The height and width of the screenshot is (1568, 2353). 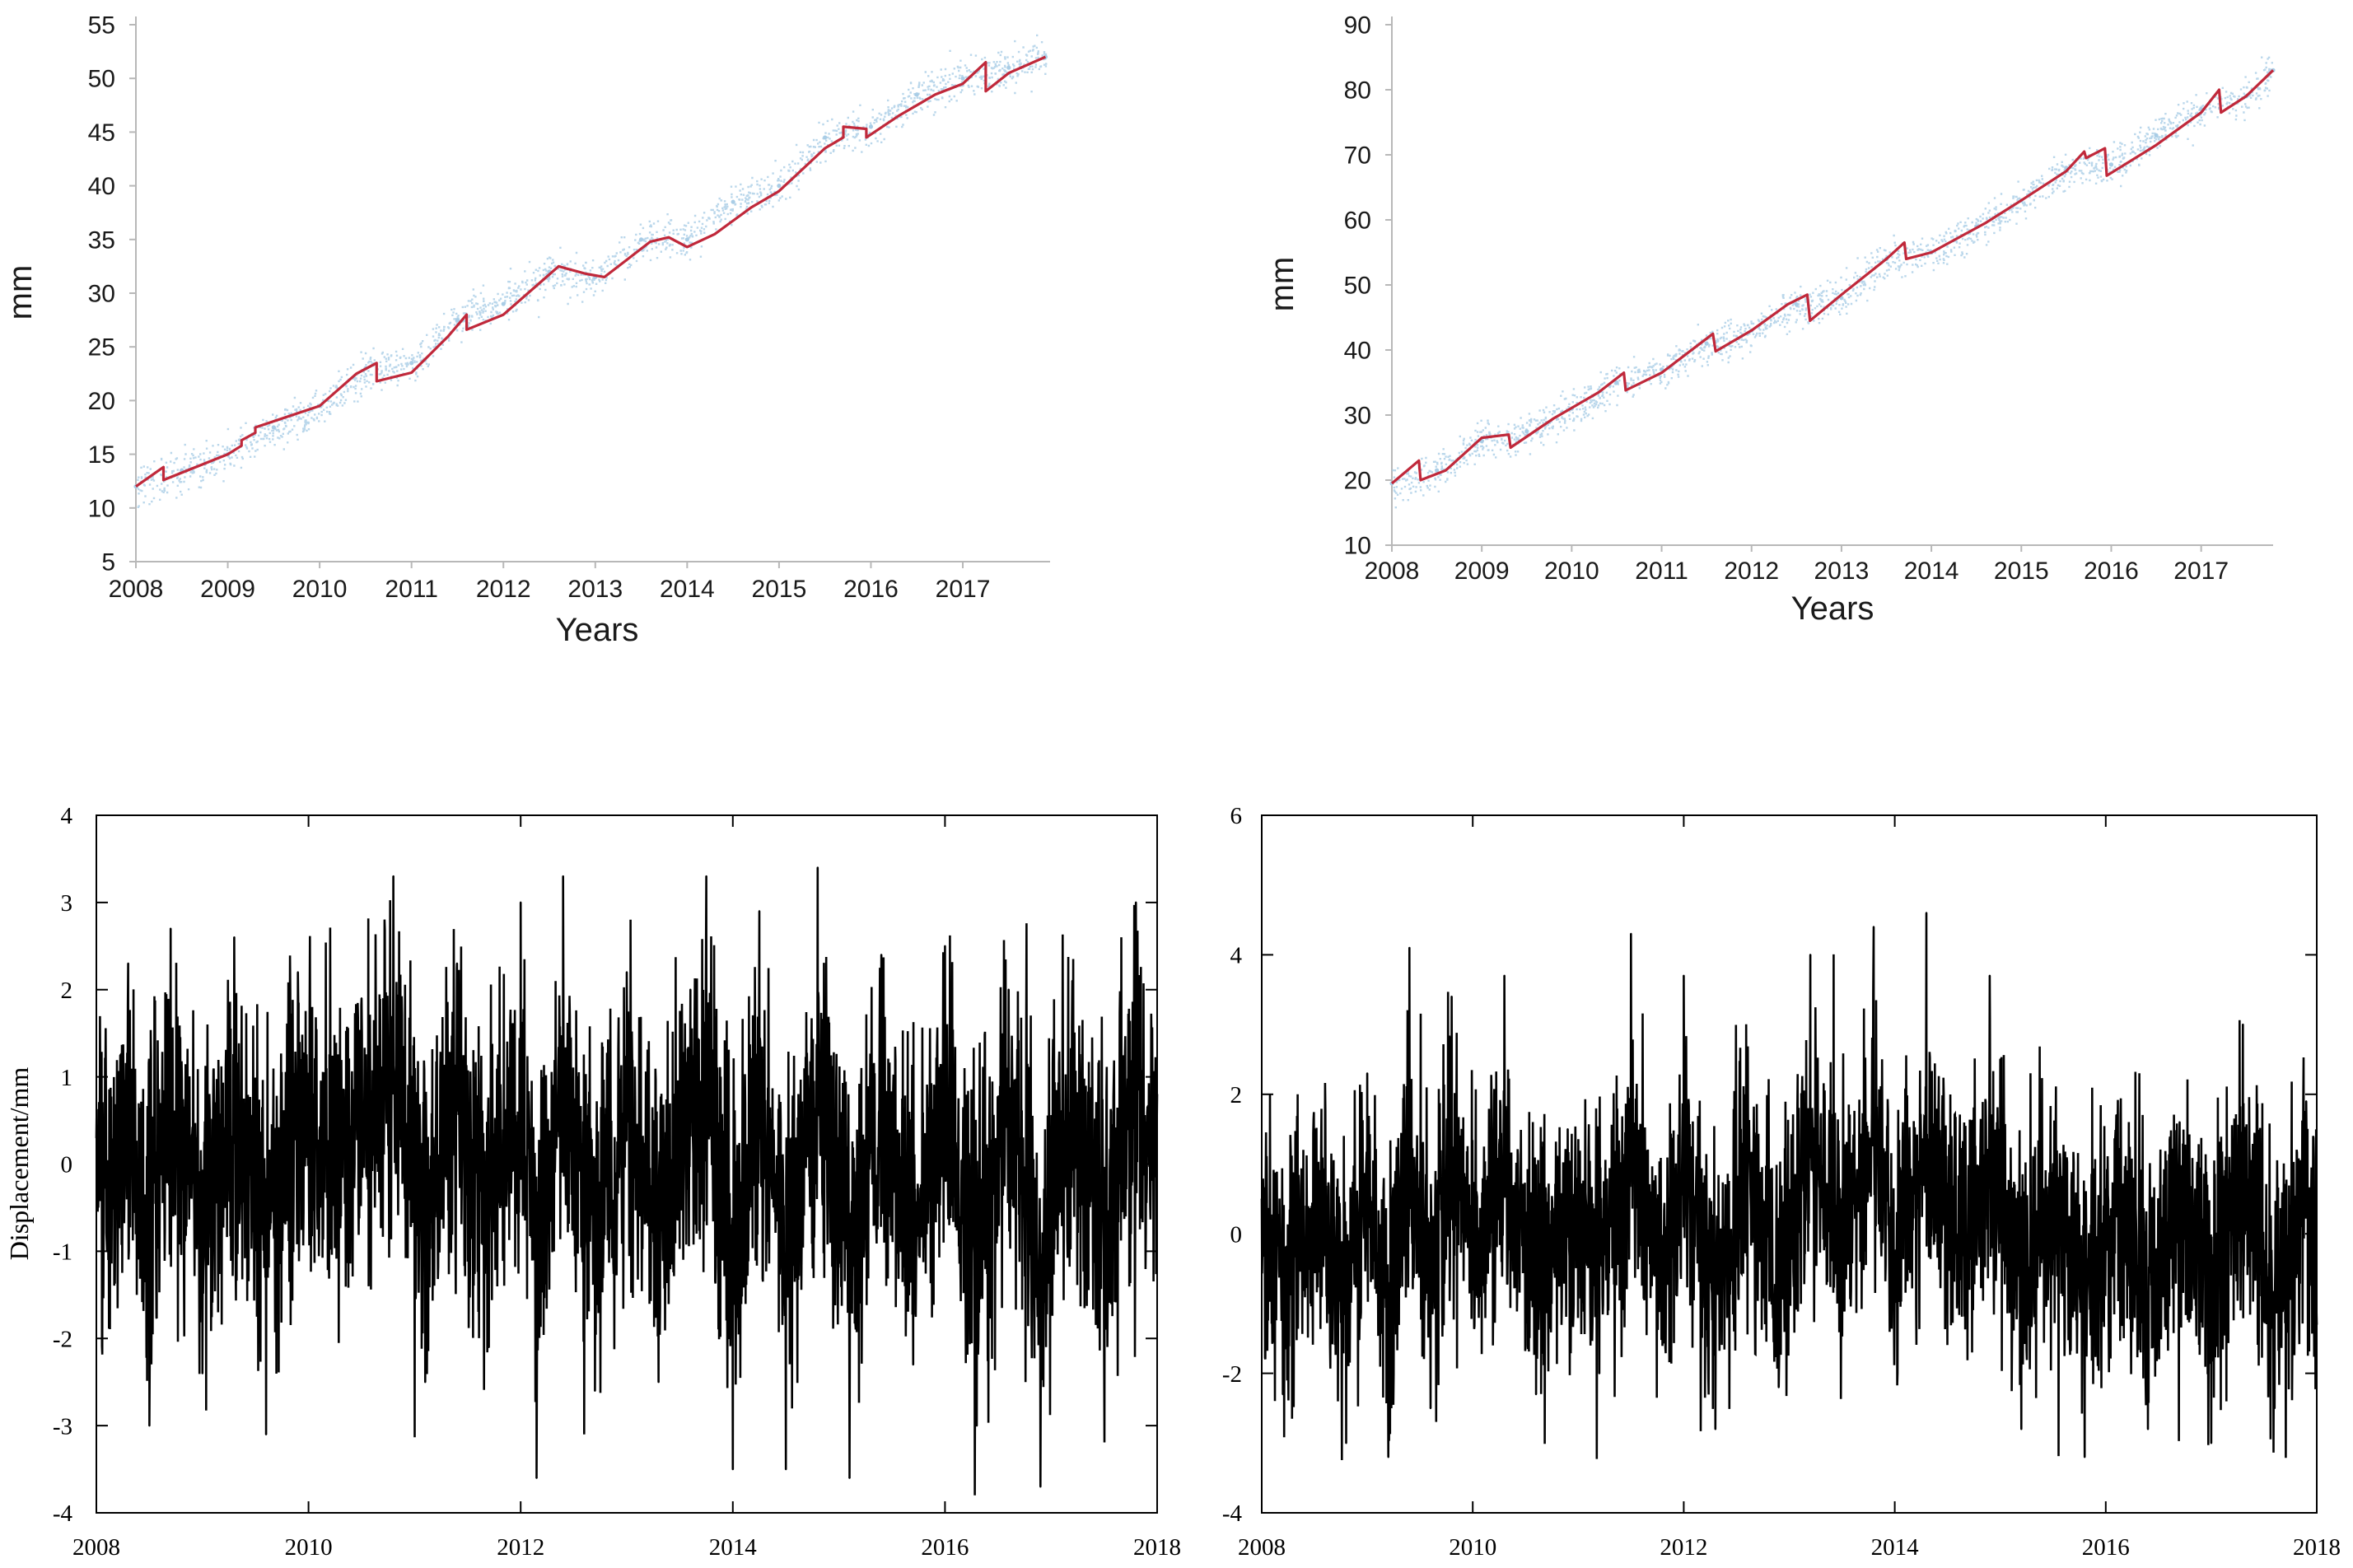 What do you see at coordinates (1232, 1374) in the screenshot?
I see `y-tick-label: -2` at bounding box center [1232, 1374].